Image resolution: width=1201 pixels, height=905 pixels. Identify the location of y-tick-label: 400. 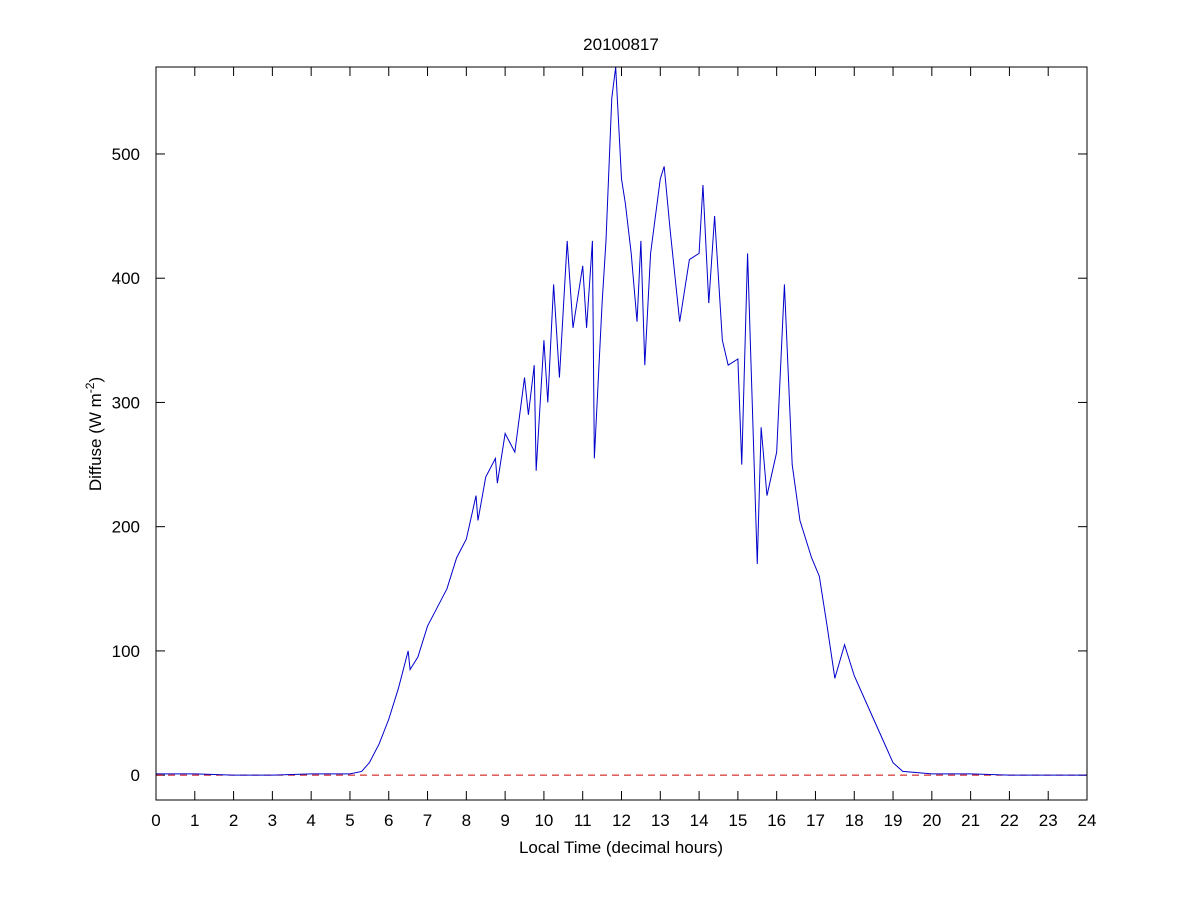
(126, 278).